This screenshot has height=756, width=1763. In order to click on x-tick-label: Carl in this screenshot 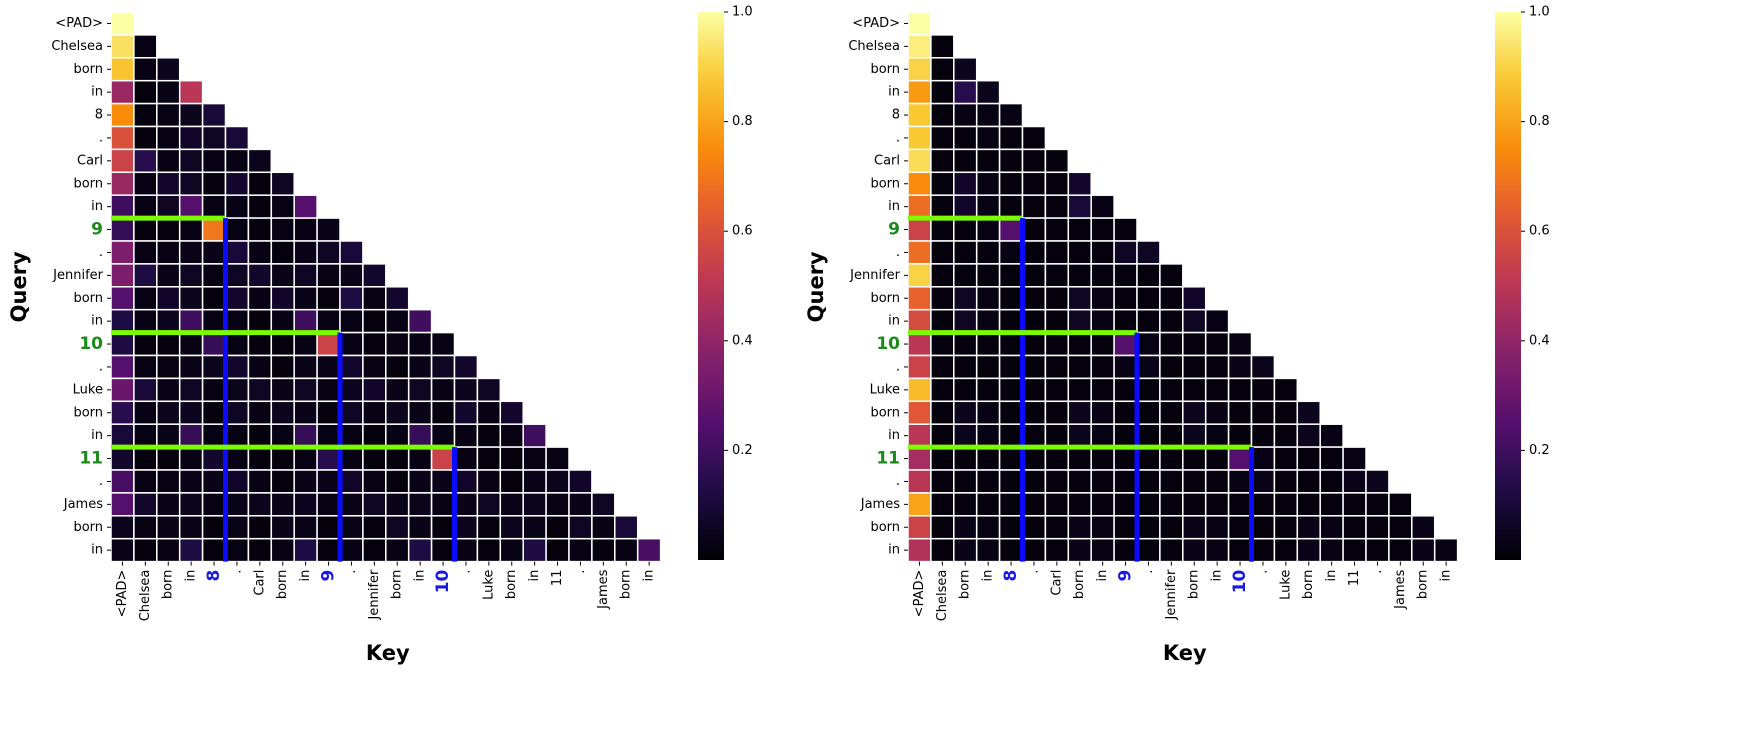, I will do `click(259, 583)`.